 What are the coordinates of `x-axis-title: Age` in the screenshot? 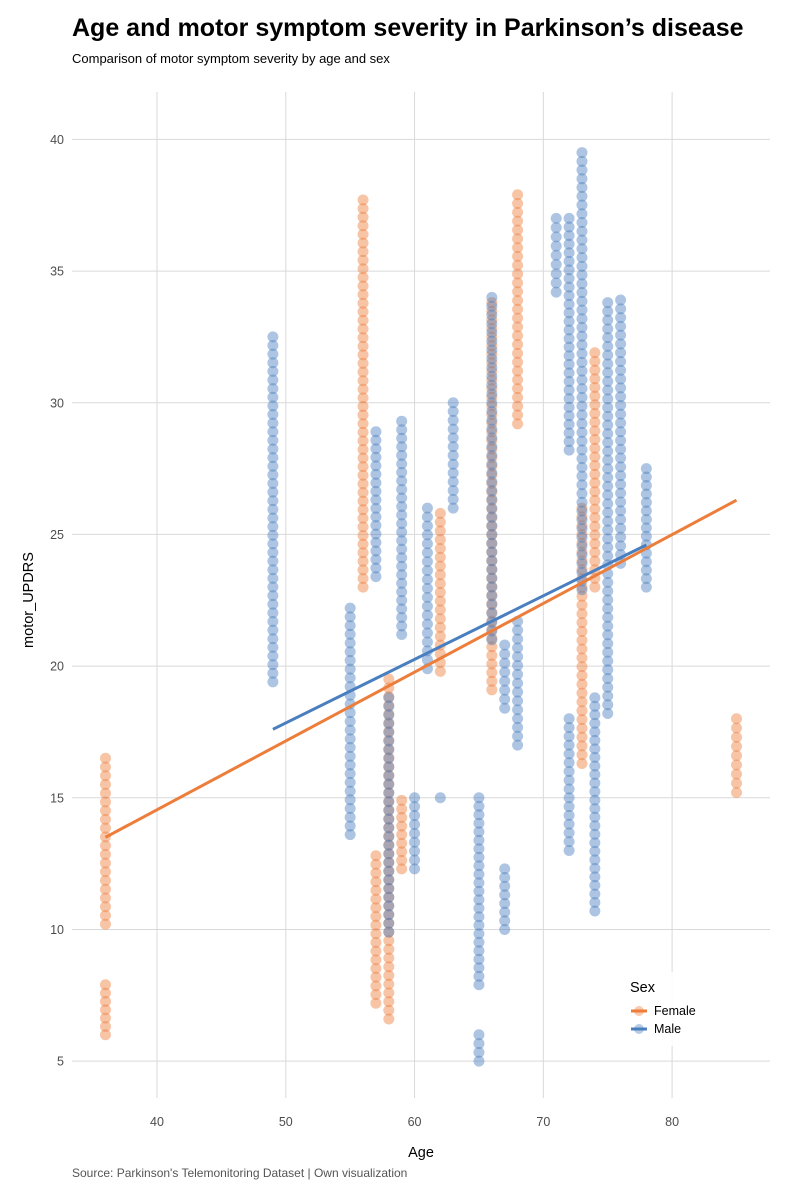 It's located at (421, 1153).